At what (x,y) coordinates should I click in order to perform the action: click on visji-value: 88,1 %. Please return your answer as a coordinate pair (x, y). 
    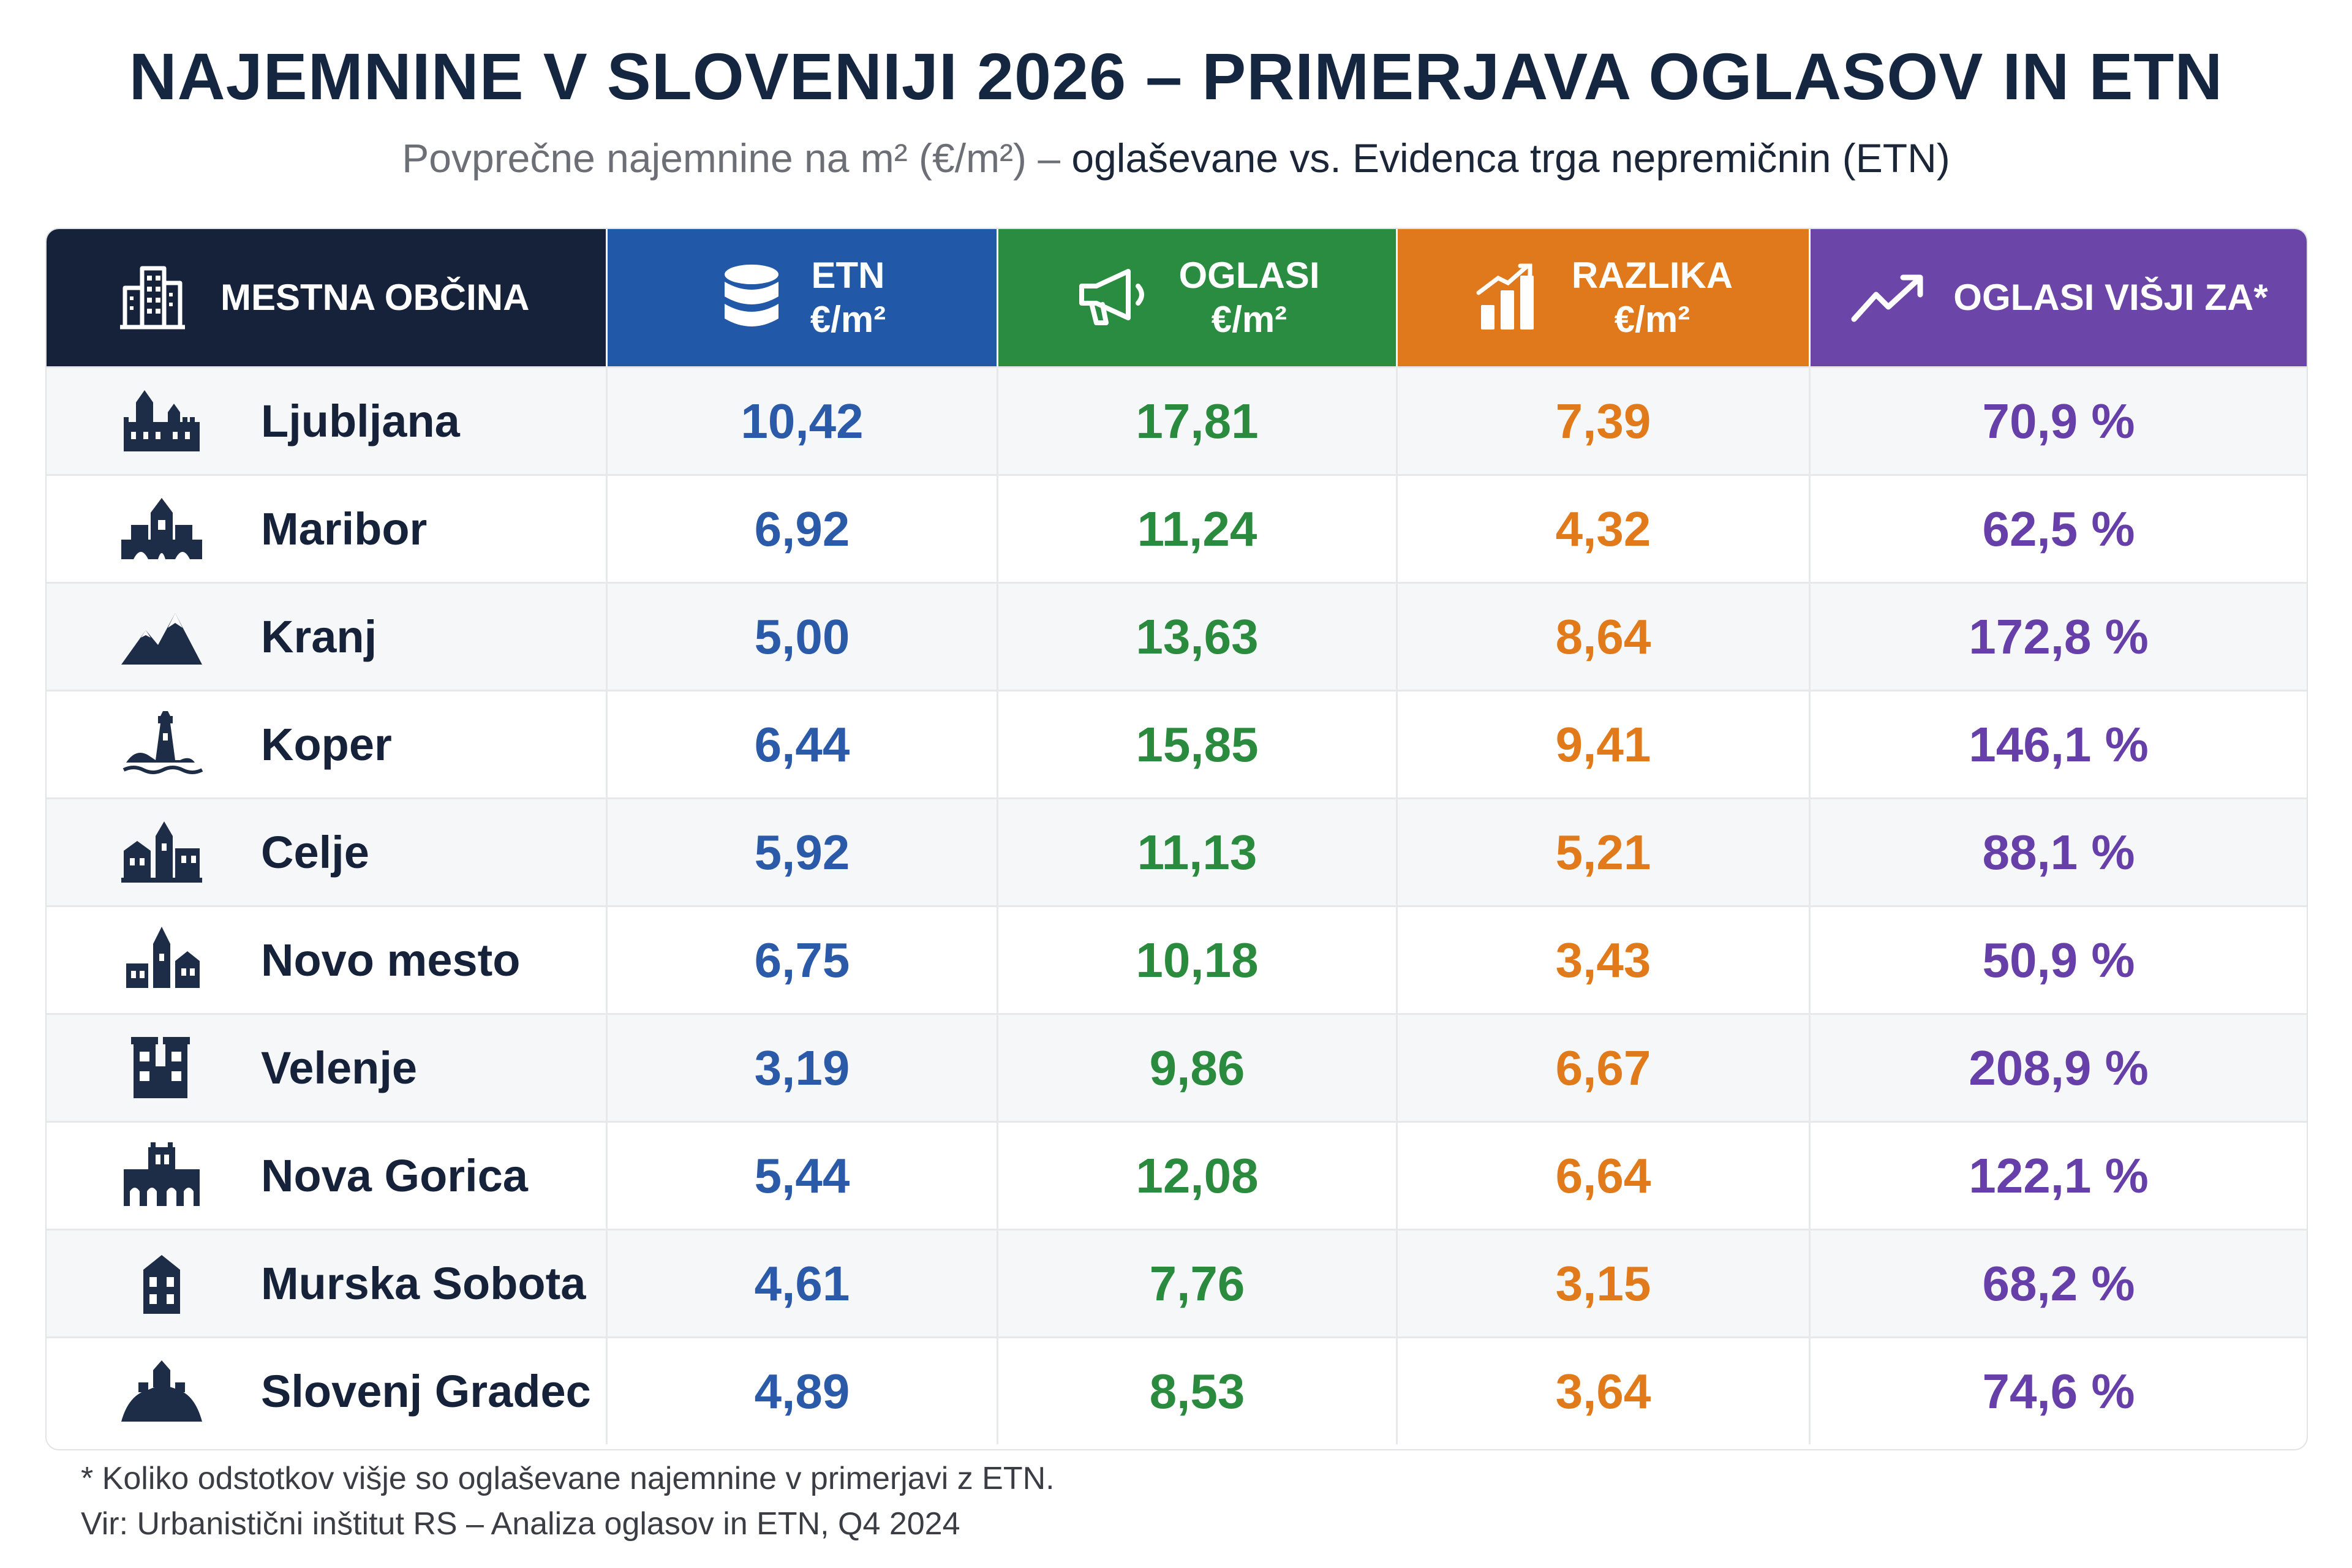
    Looking at the image, I should click on (2059, 852).